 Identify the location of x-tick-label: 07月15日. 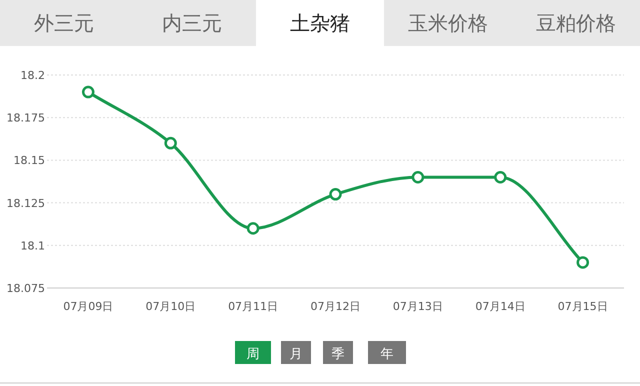
(583, 306).